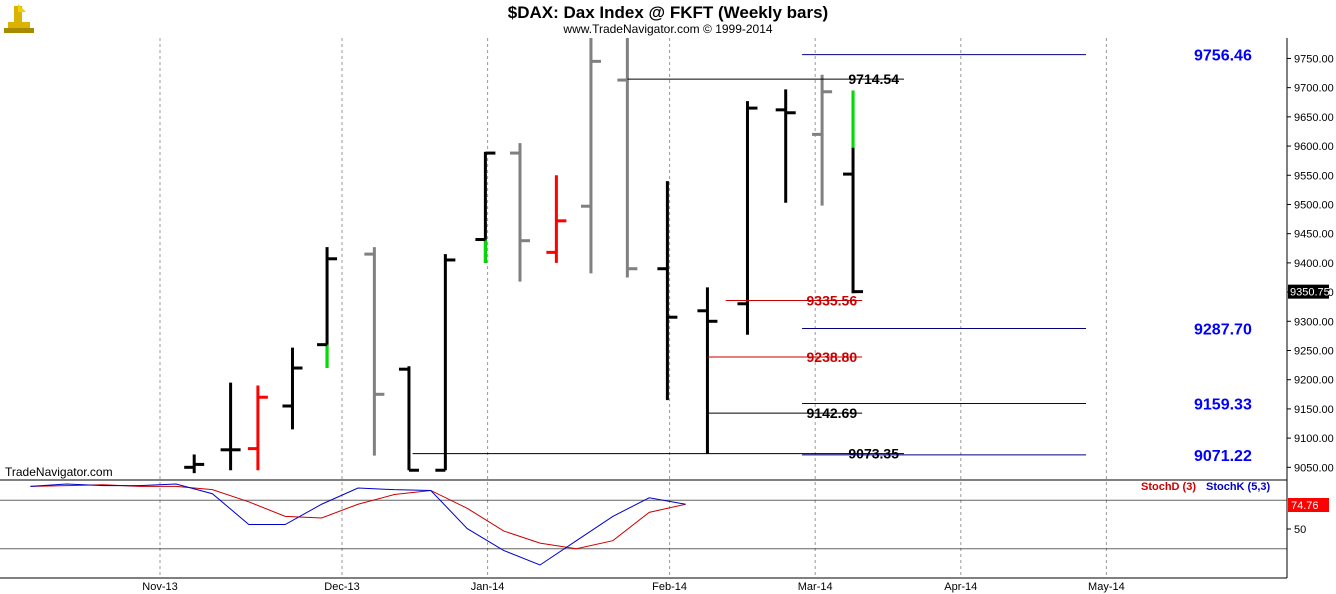  I want to click on x-tick-label: Apr-14, so click(960, 587).